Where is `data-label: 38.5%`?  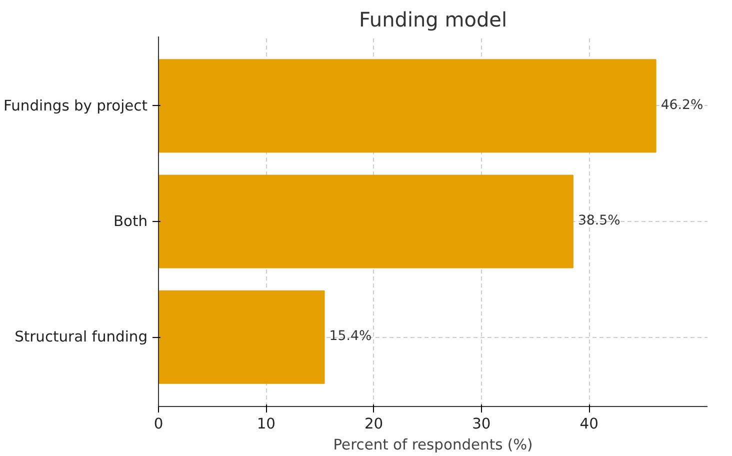 data-label: 38.5% is located at coordinates (599, 221).